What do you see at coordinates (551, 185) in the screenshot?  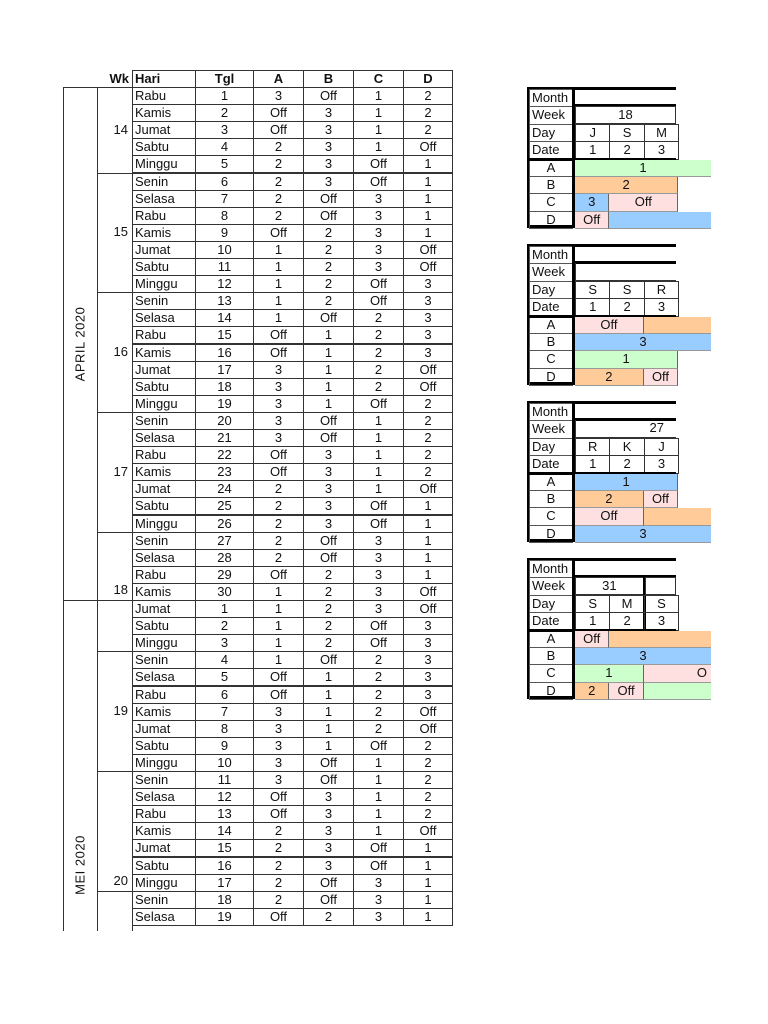 I see `label-team-B: B` at bounding box center [551, 185].